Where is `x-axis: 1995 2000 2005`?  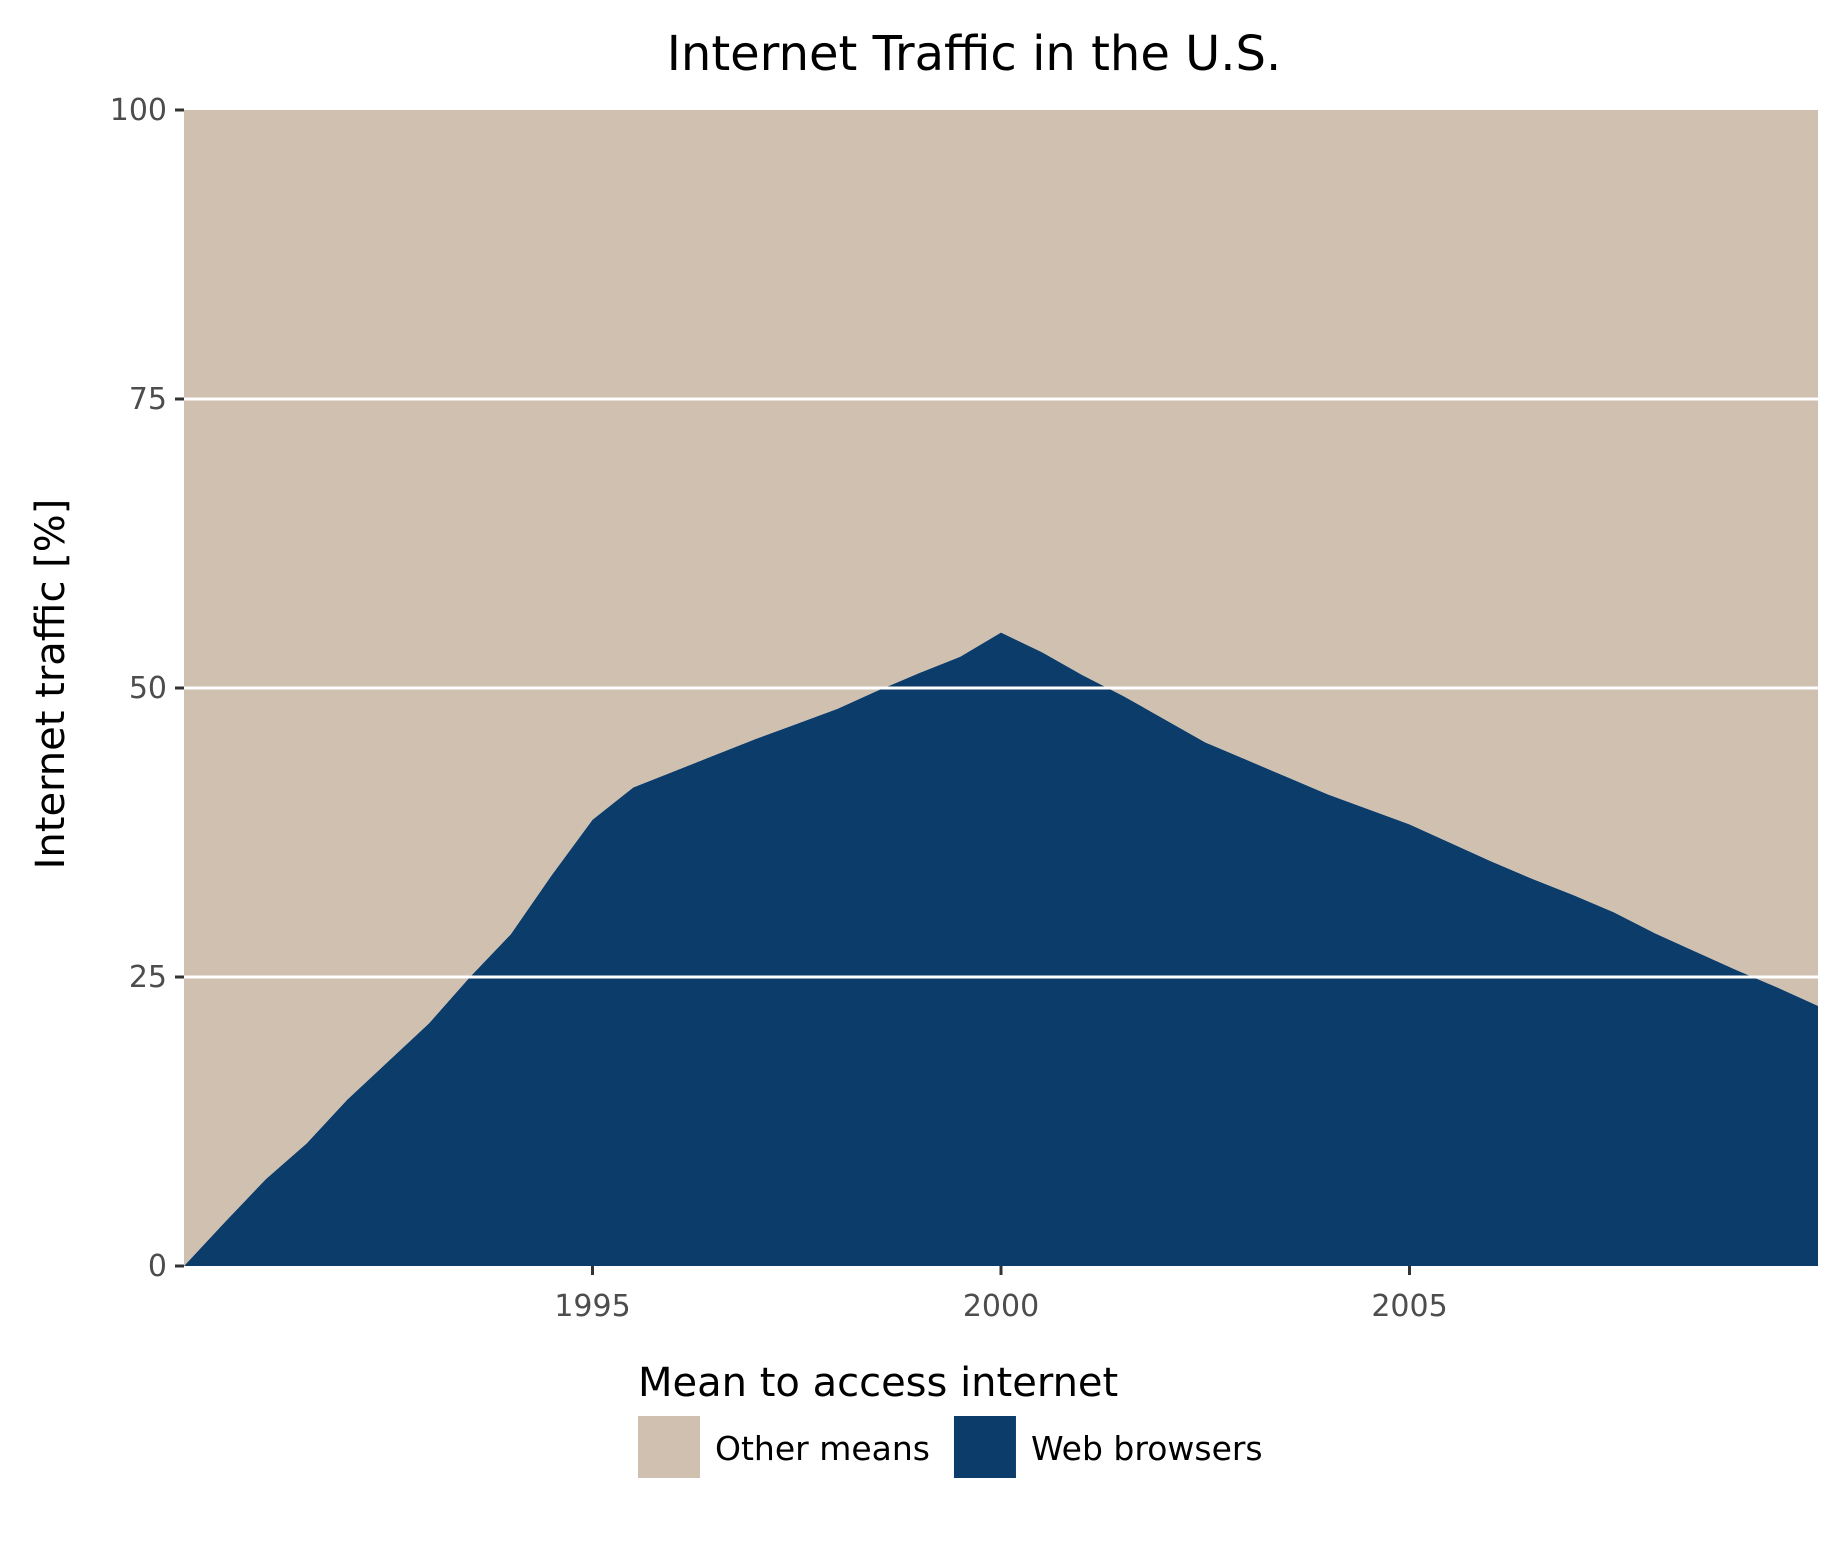 x-axis: 1995 2000 2005 is located at coordinates (1001, 1295).